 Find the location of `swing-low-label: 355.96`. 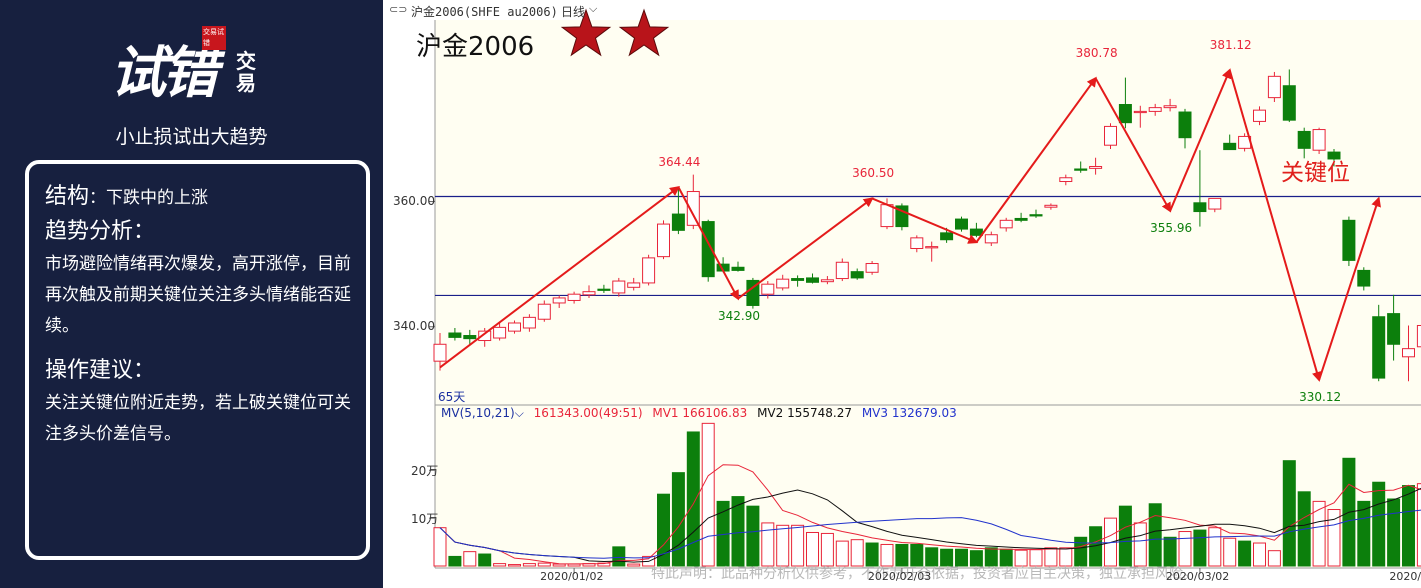

swing-low-label: 355.96 is located at coordinates (1171, 227).